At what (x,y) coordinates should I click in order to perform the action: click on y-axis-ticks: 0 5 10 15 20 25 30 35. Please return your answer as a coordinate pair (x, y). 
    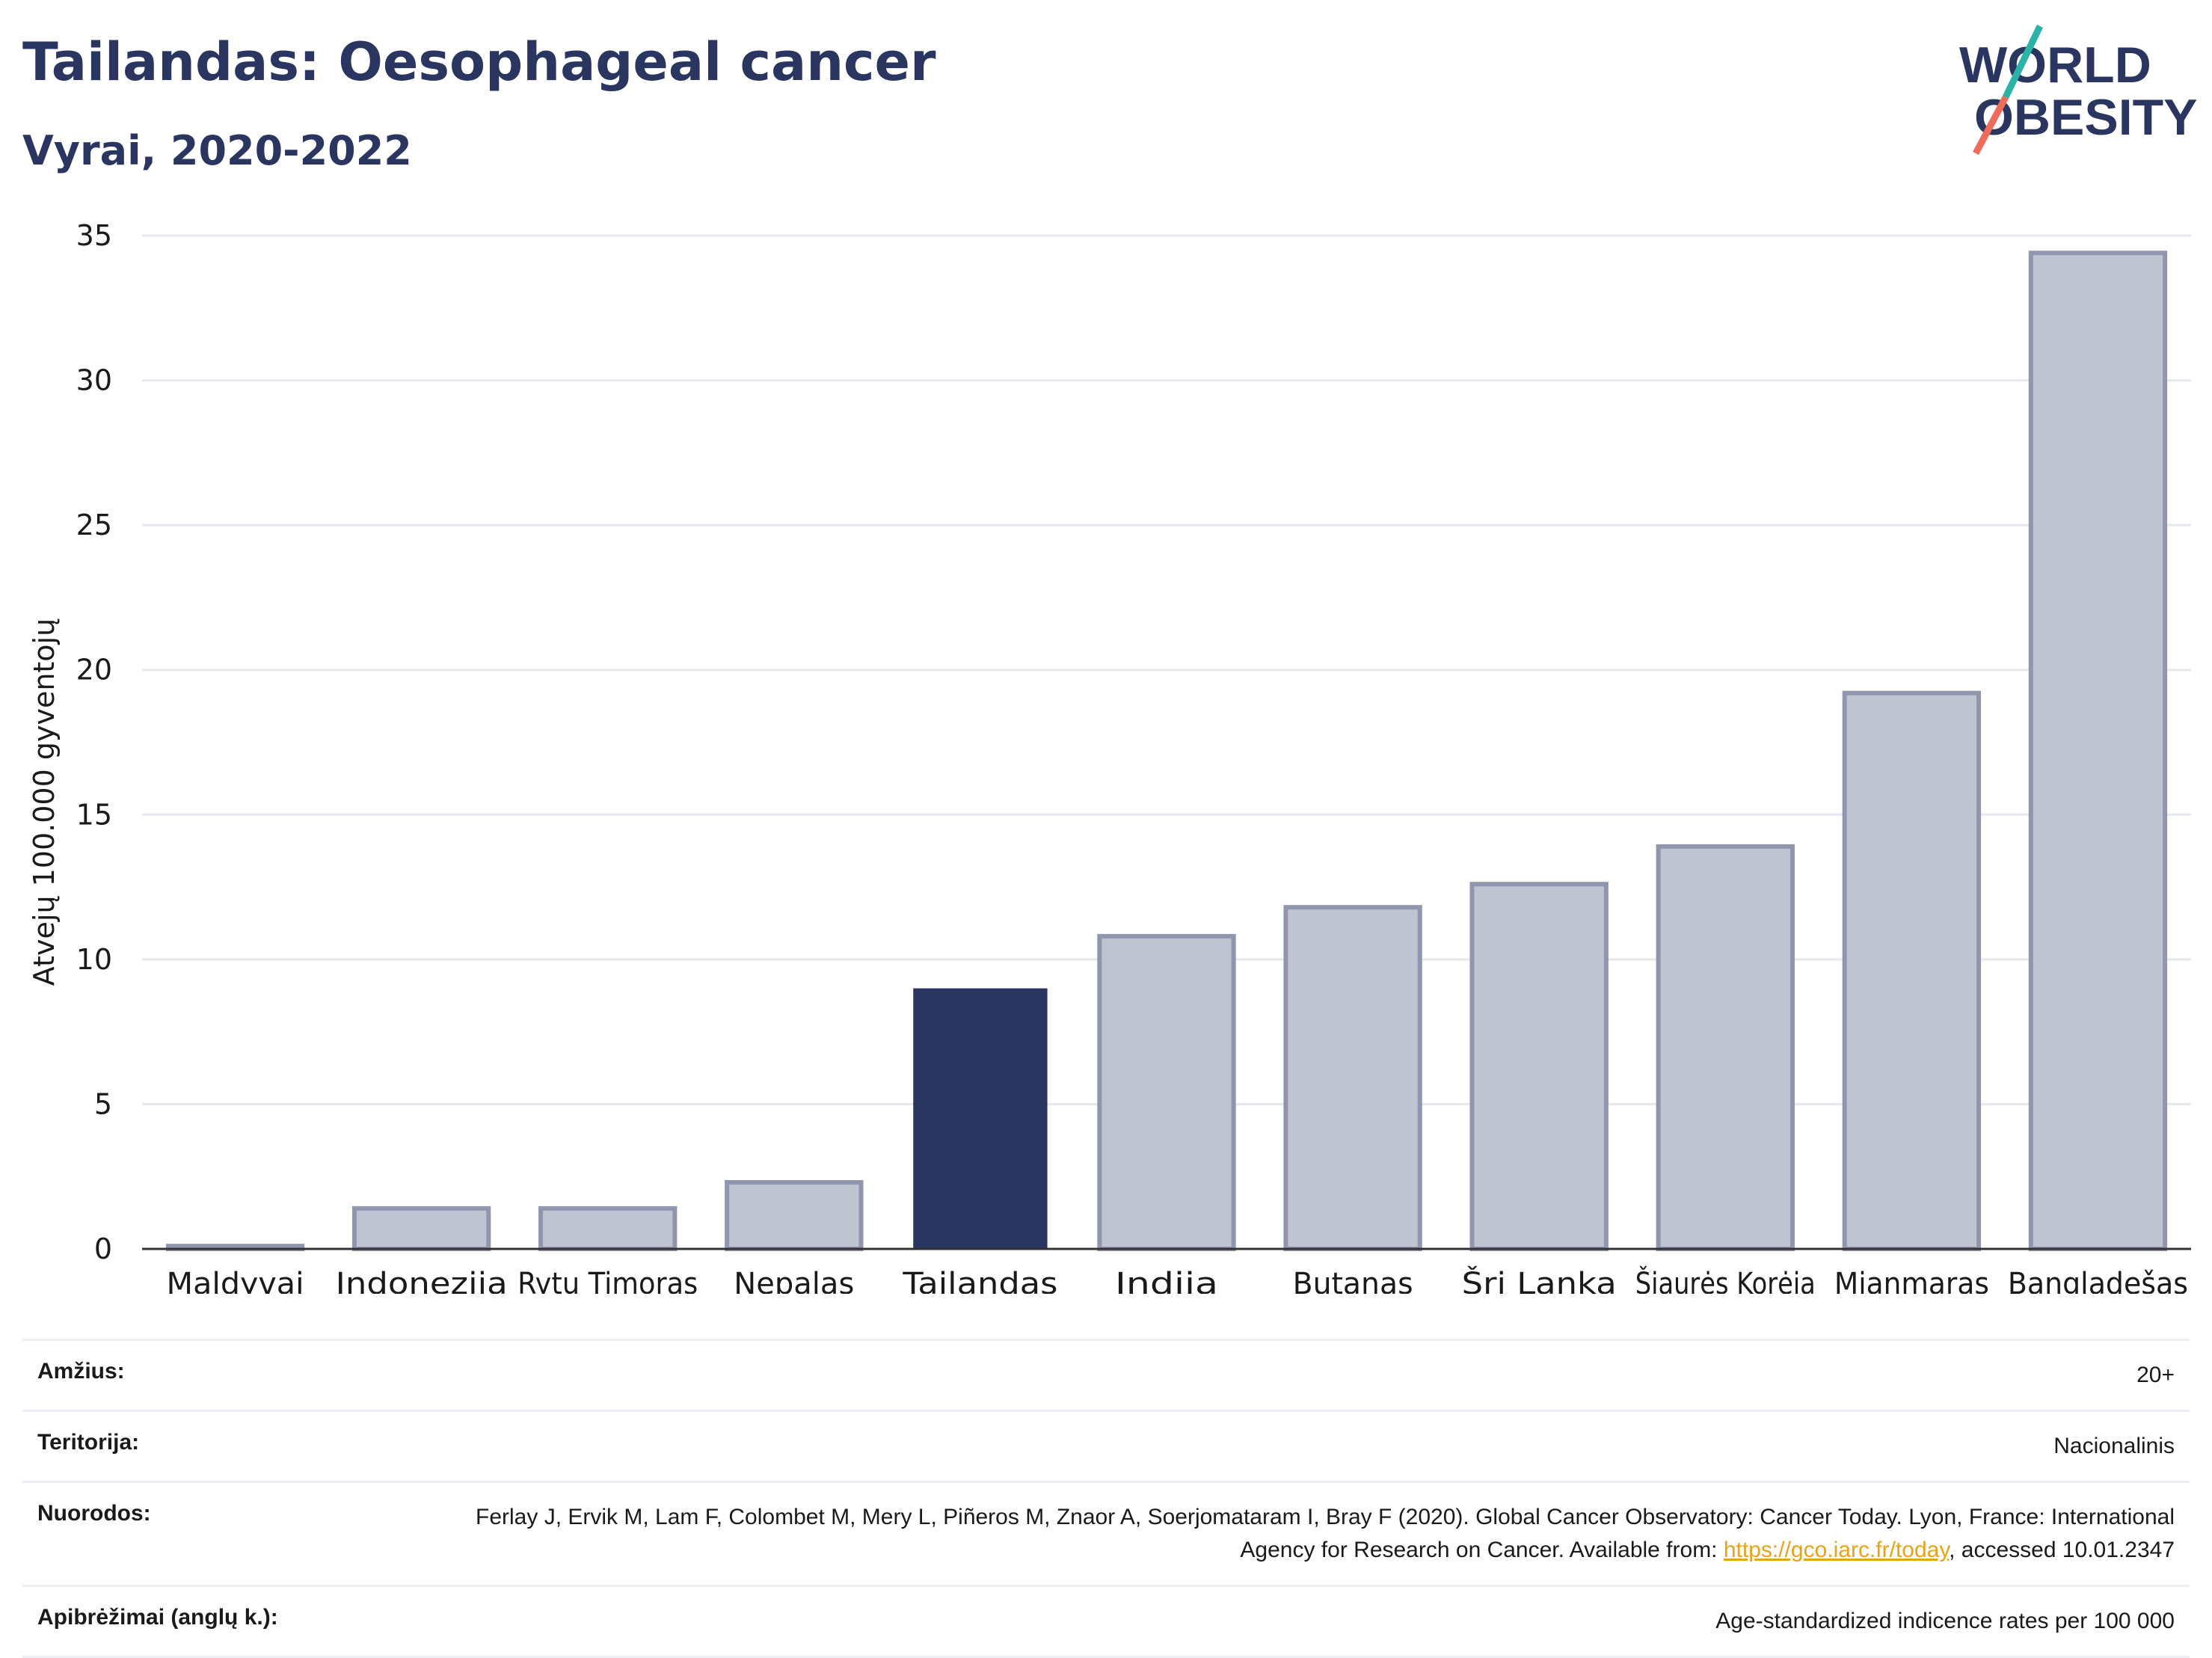
    Looking at the image, I should click on (94, 742).